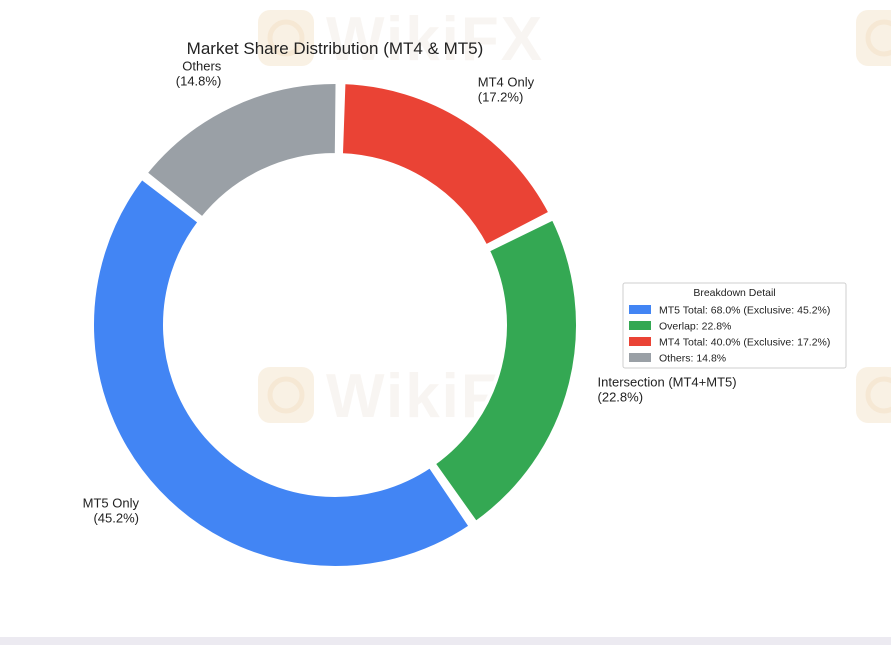 The width and height of the screenshot is (891, 645). What do you see at coordinates (621, 397) in the screenshot?
I see `slice-label-value: (22.8%)` at bounding box center [621, 397].